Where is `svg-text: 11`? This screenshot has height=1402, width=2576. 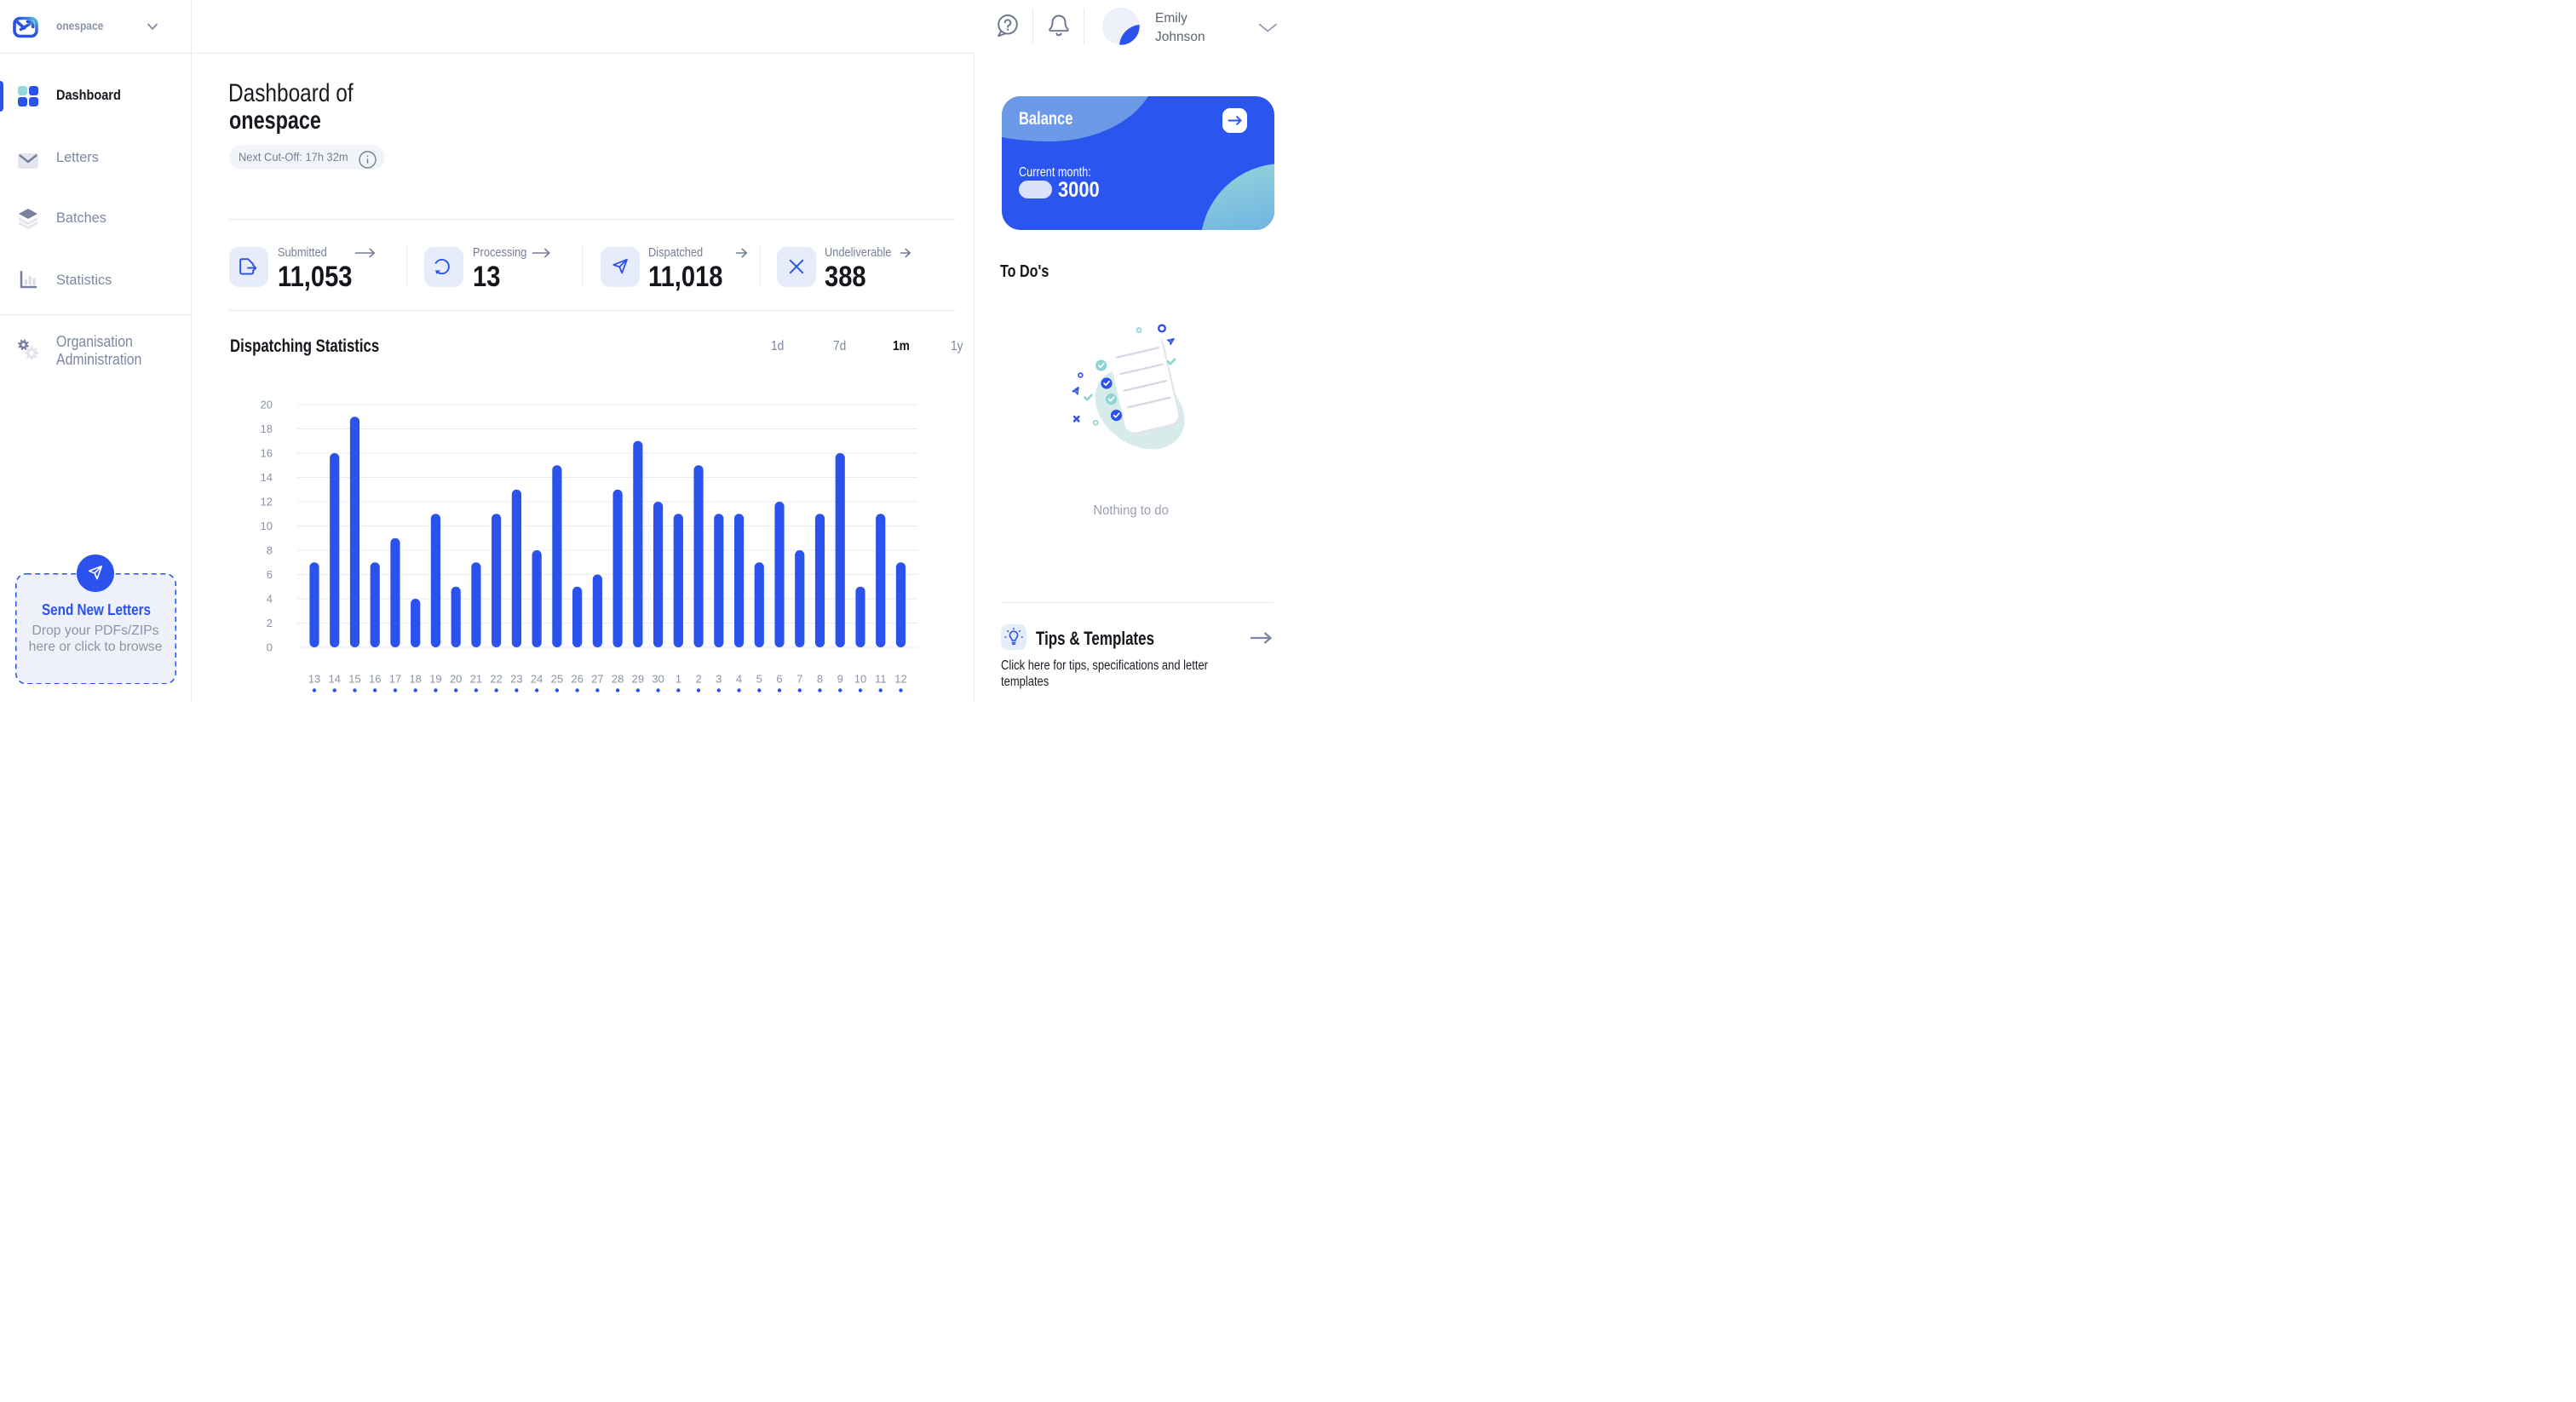 svg-text: 11 is located at coordinates (881, 679).